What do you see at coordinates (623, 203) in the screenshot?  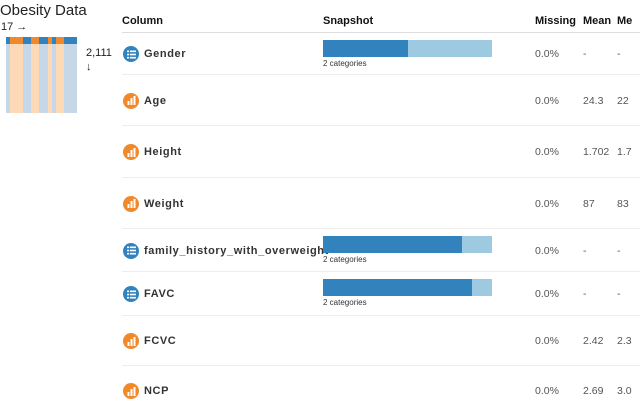 I see `median-value: 83` at bounding box center [623, 203].